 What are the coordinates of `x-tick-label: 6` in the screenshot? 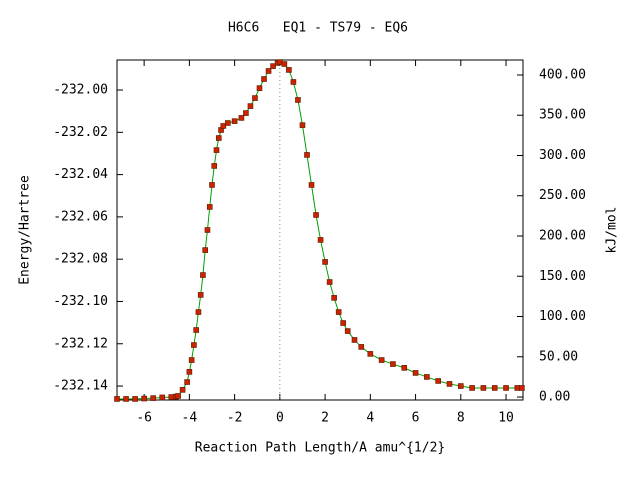 It's located at (416, 418).